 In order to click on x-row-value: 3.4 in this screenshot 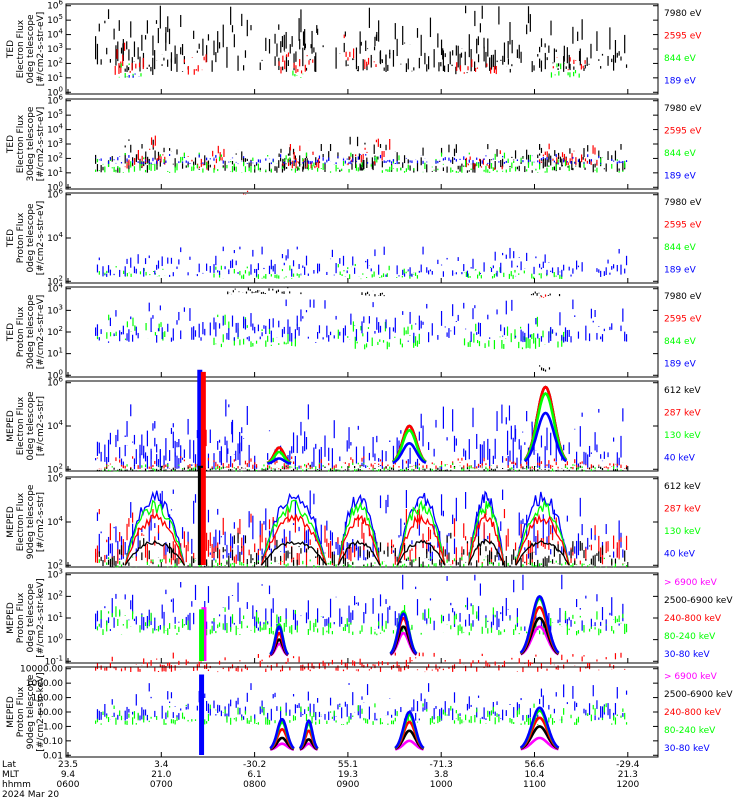, I will do `click(161, 765)`.